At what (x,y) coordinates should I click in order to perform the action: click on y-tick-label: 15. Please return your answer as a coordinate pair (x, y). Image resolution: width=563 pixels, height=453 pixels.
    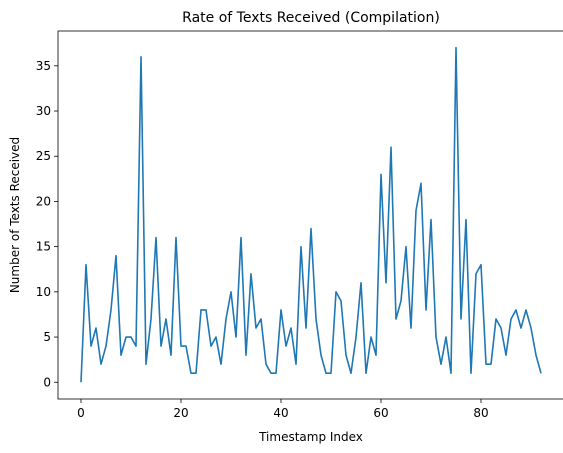
    Looking at the image, I should click on (43, 247).